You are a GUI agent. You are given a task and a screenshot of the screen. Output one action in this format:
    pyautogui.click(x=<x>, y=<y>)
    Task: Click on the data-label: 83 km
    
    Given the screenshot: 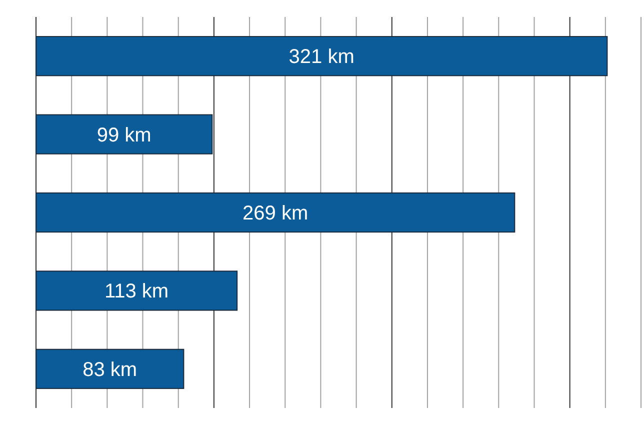 What is the action you would take?
    pyautogui.click(x=110, y=369)
    